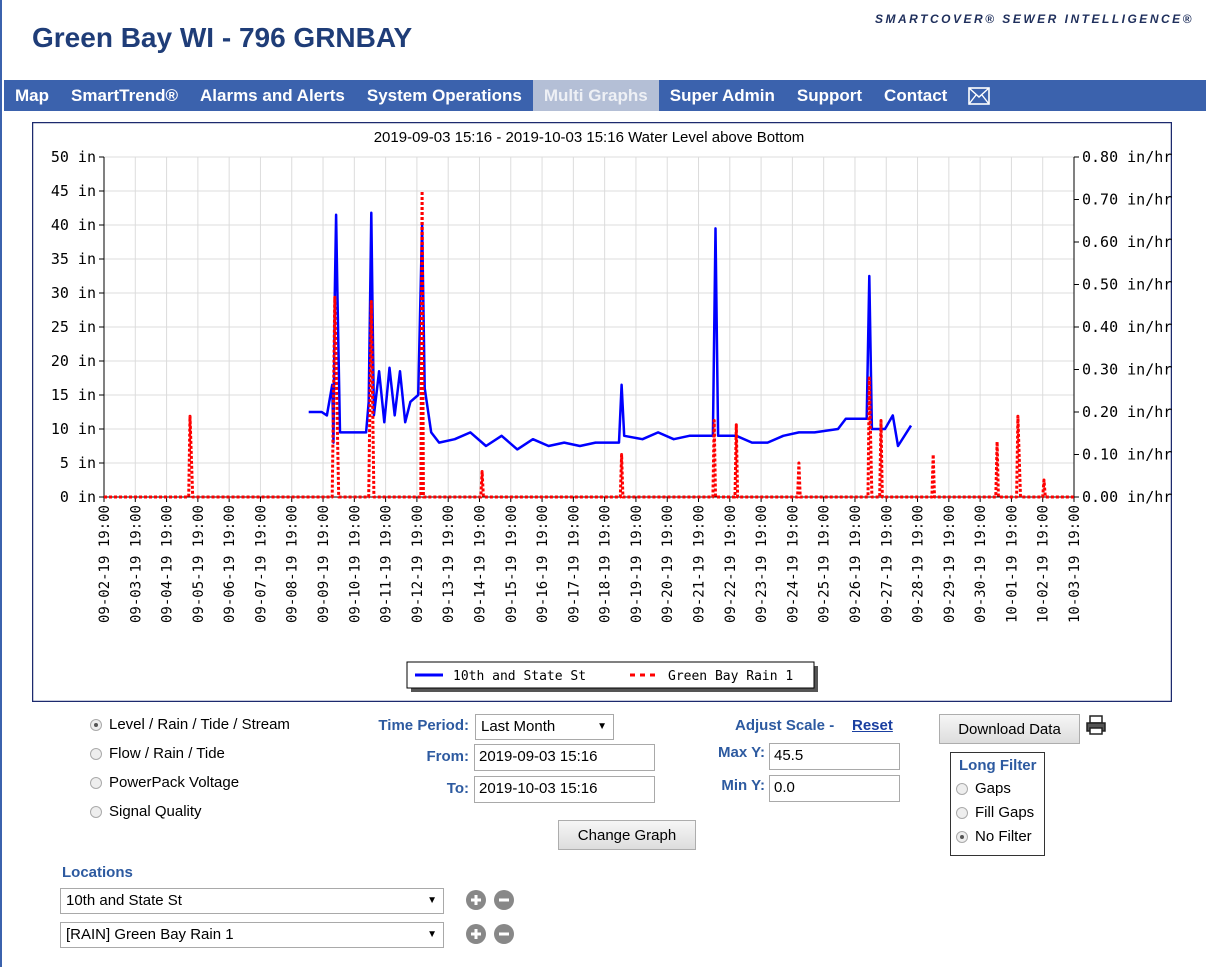  What do you see at coordinates (355, 564) in the screenshot?
I see `x-tick-label: 09-10-19 19:00` at bounding box center [355, 564].